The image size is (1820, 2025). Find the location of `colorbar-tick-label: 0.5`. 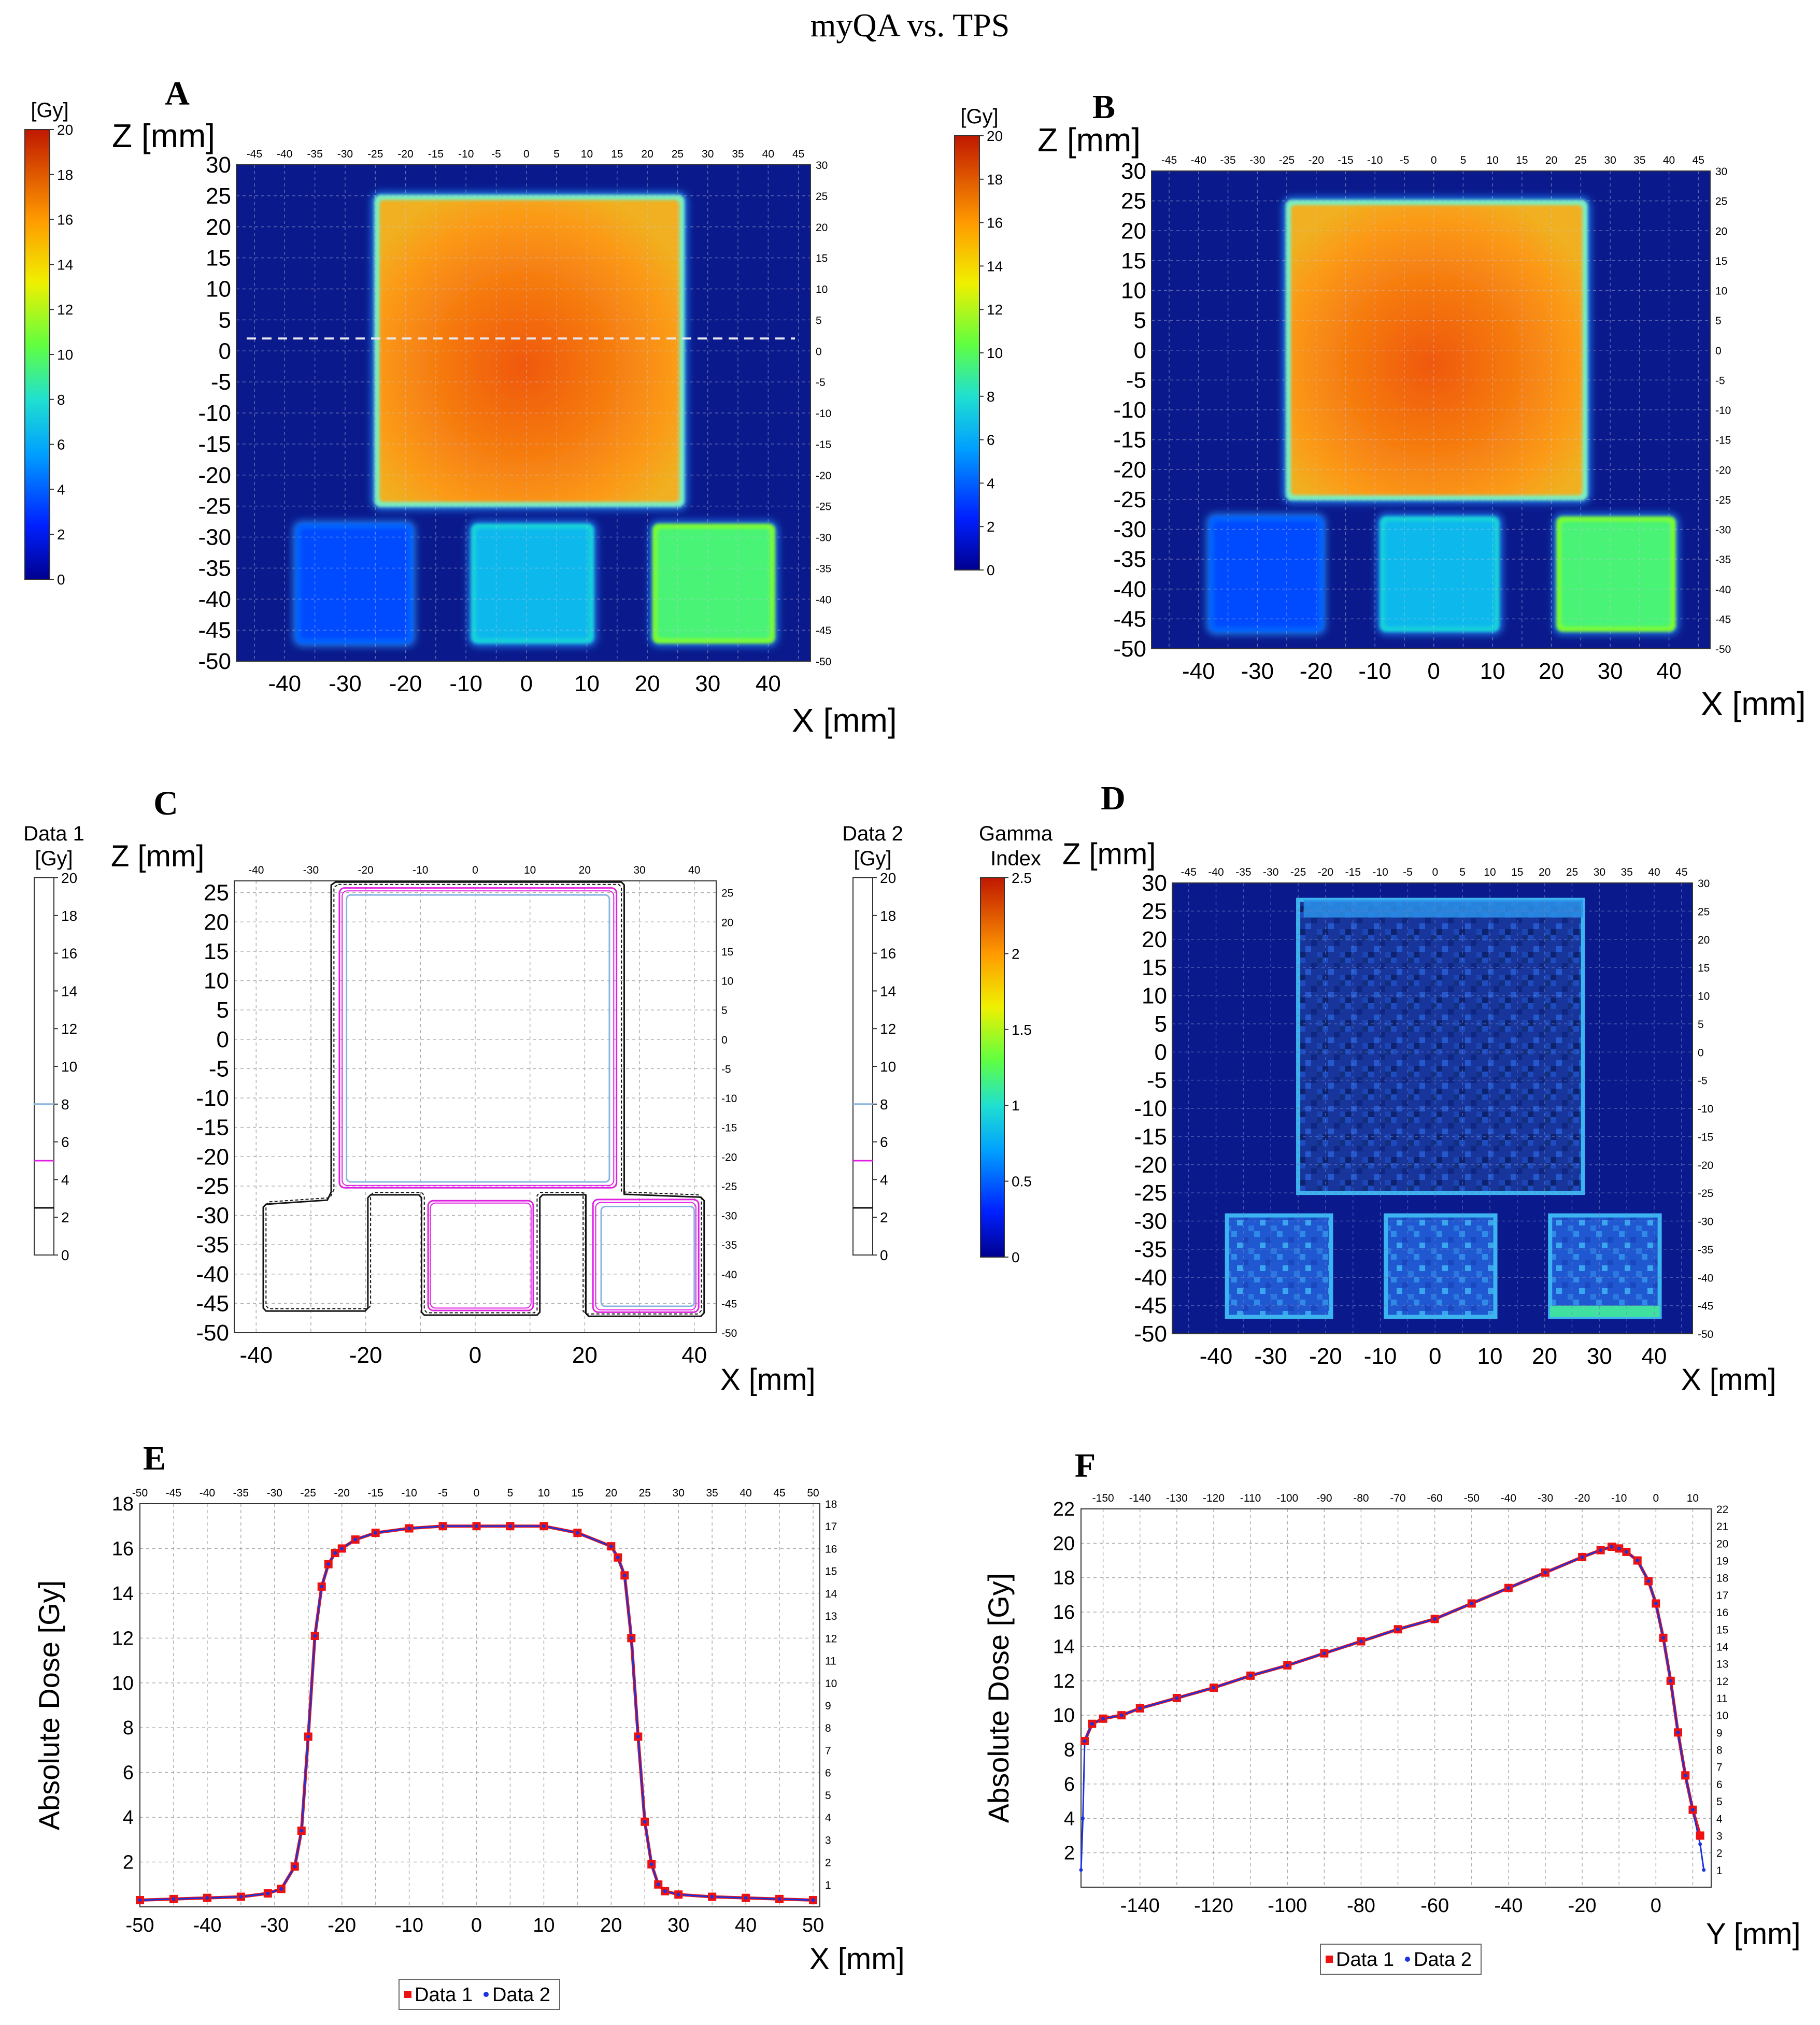

colorbar-tick-label: 0.5 is located at coordinates (1022, 1182).